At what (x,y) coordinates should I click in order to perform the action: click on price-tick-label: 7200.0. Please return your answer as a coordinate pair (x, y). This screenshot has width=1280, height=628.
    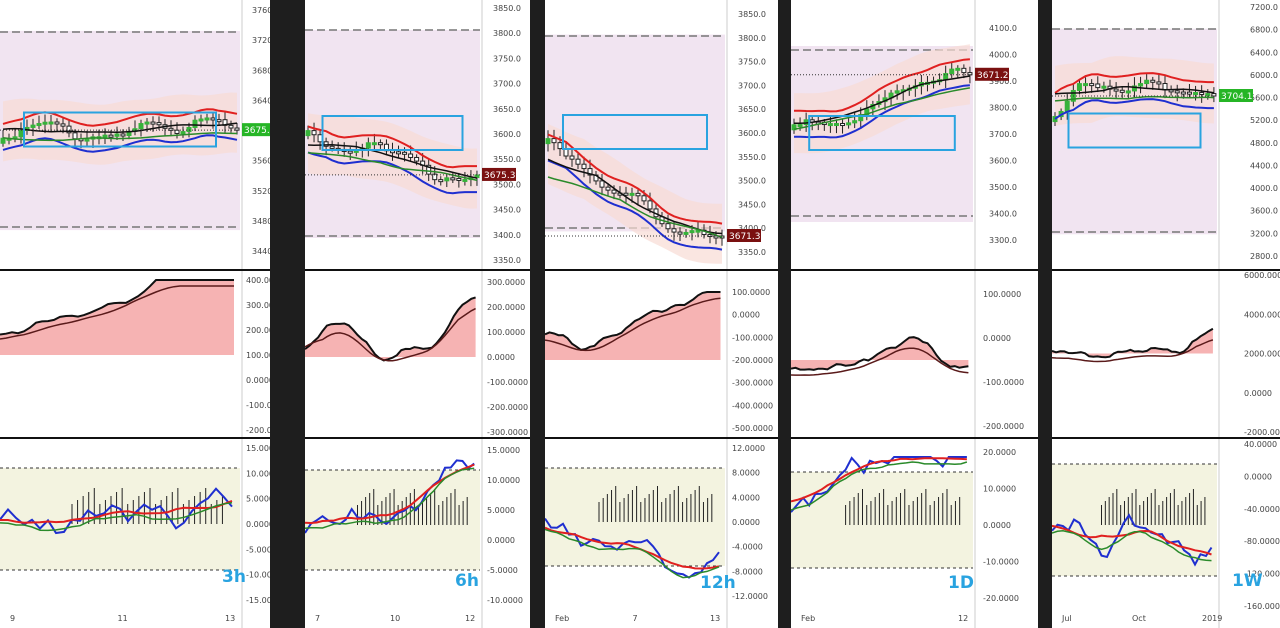
    Looking at the image, I should click on (1264, 7).